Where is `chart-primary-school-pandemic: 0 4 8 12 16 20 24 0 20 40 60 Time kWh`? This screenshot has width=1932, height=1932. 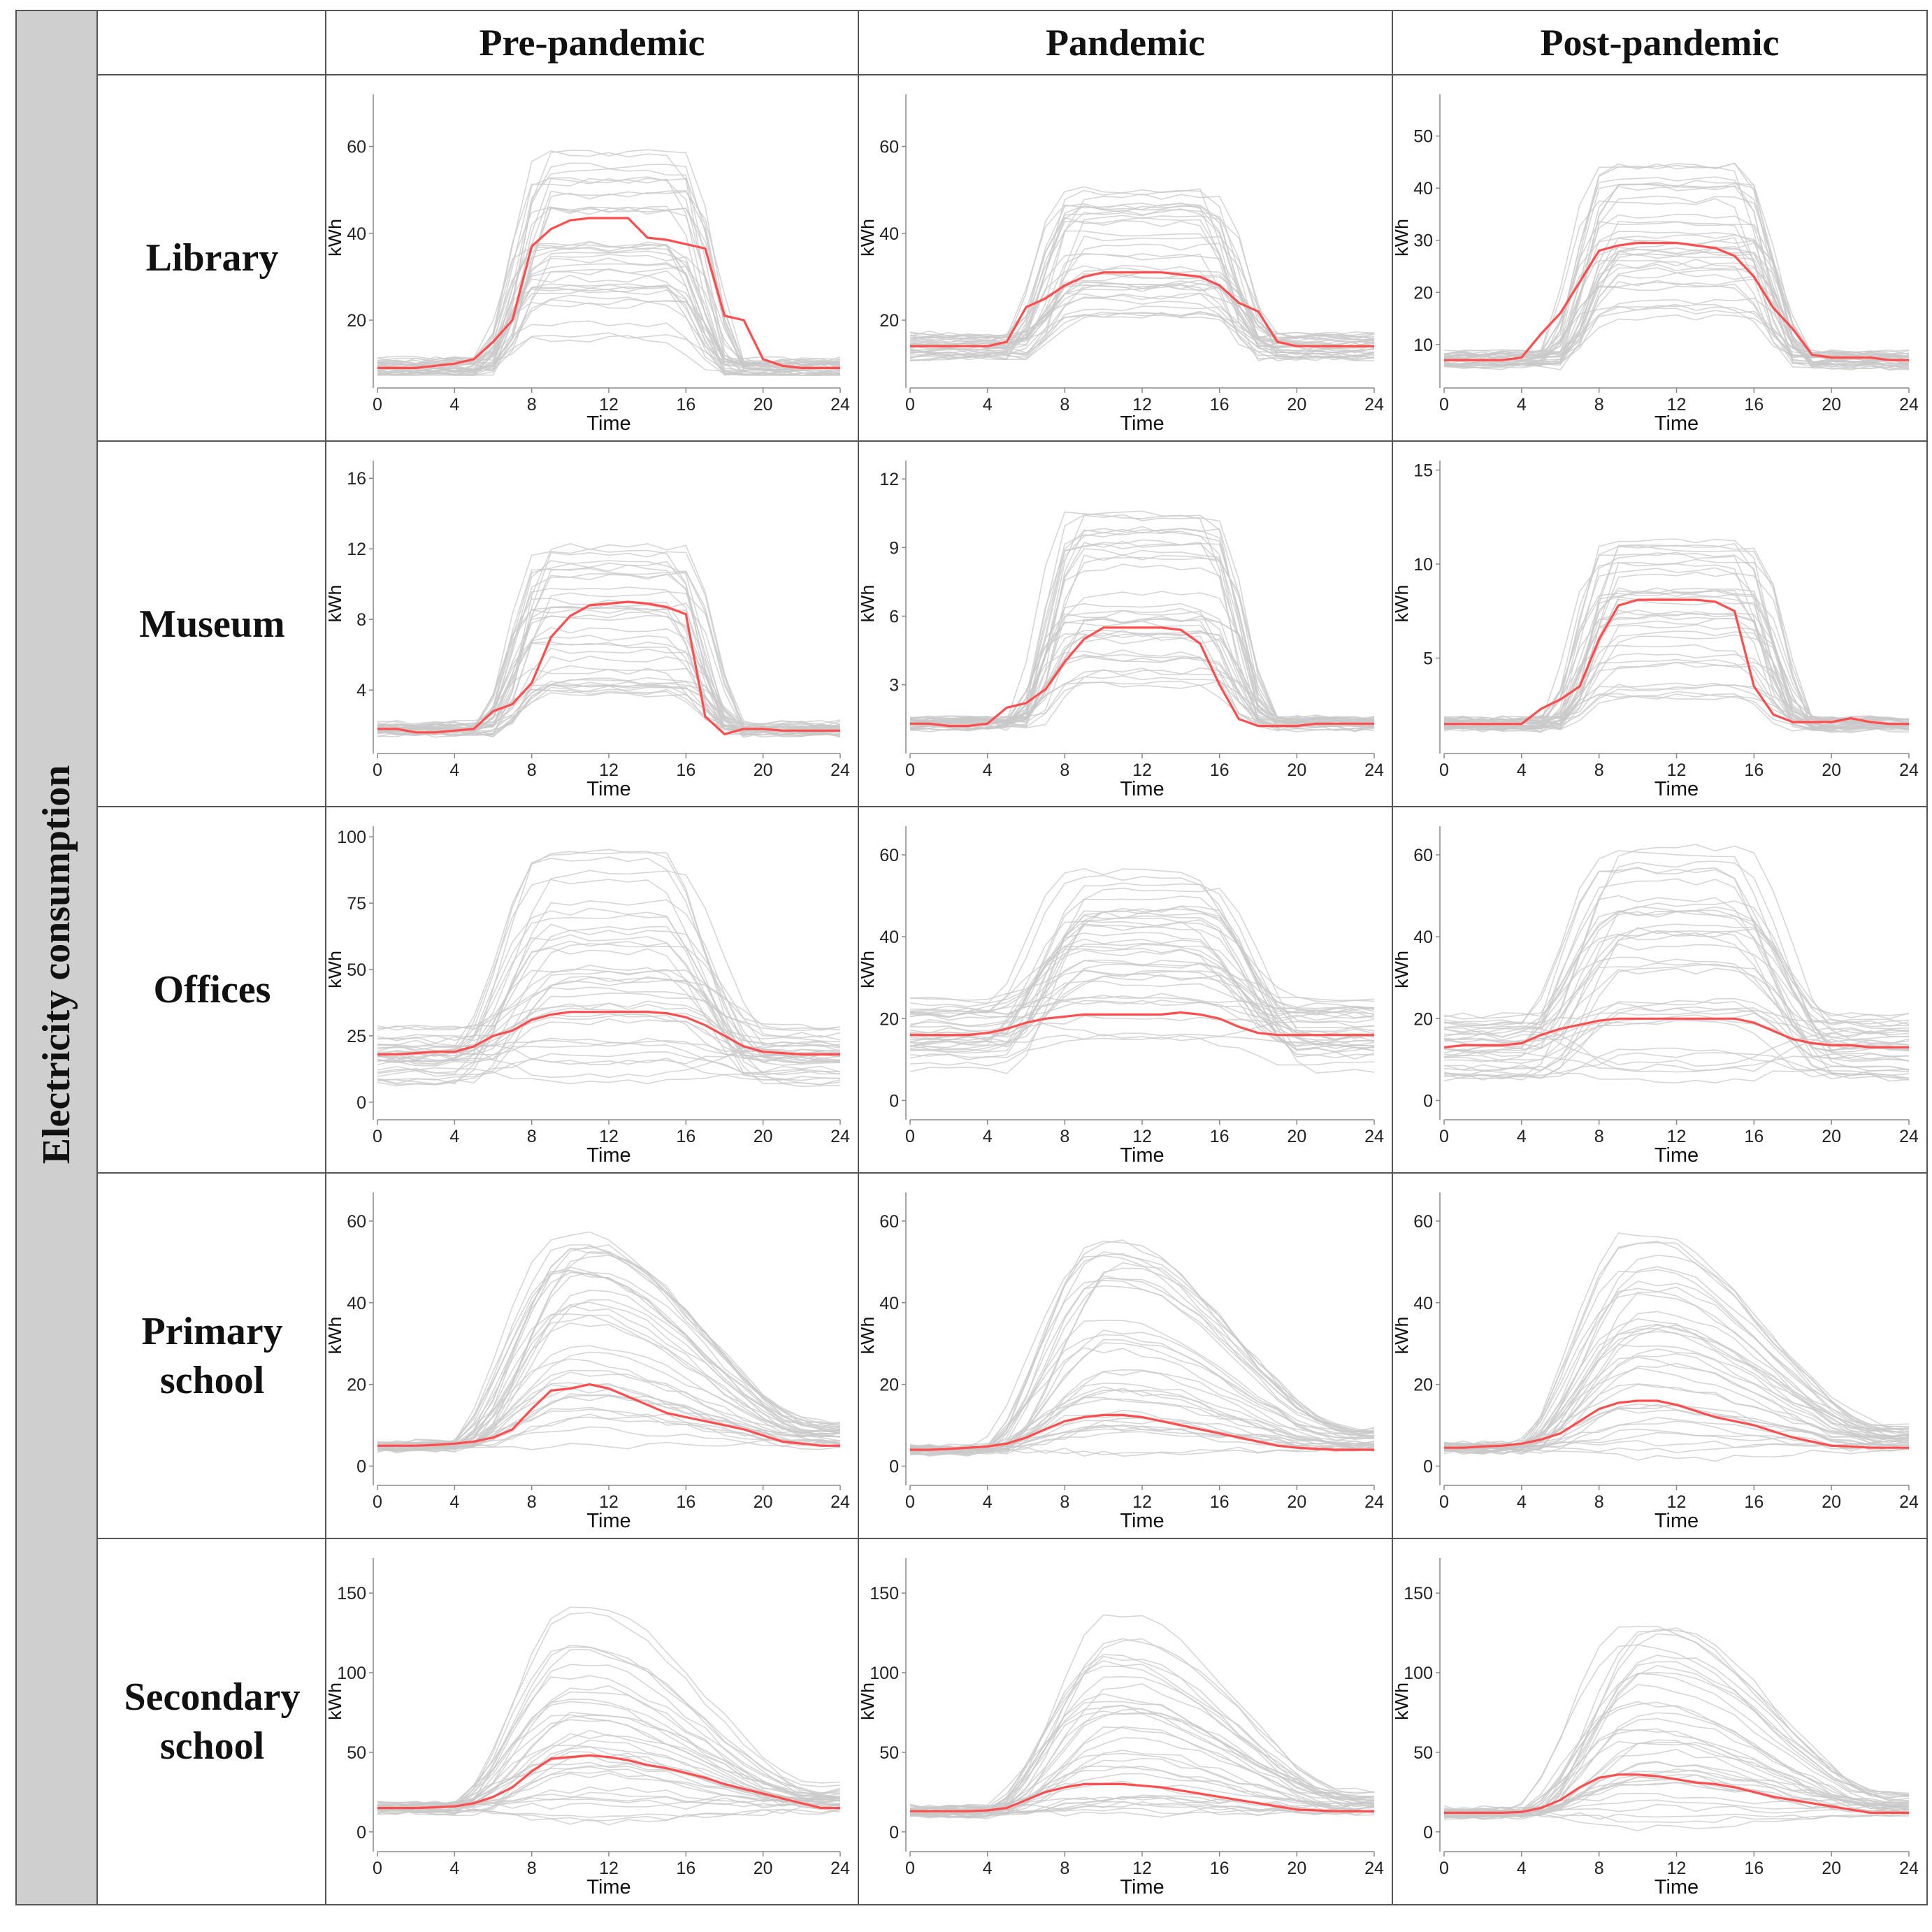 chart-primary-school-pandemic: 0 4 8 12 16 20 24 0 20 40 60 Time kWh is located at coordinates (1122, 1362).